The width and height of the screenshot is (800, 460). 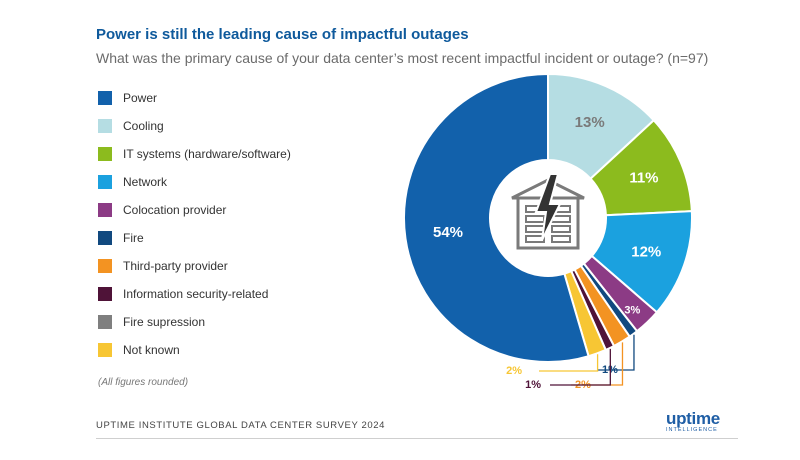 I want to click on legend-item: Network, so click(x=194, y=182).